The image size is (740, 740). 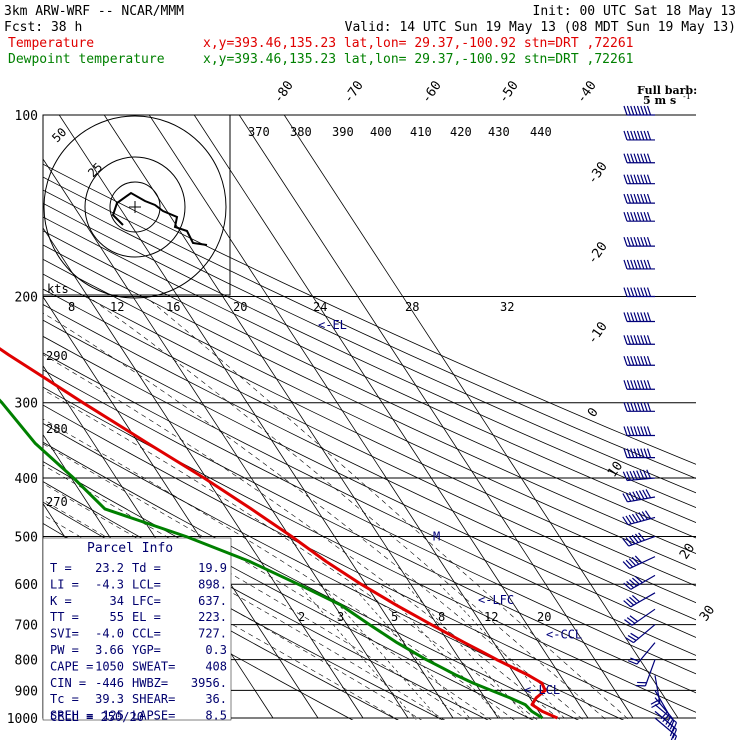 What do you see at coordinates (687, 551) in the screenshot?
I see `isotherm-label-right: 20` at bounding box center [687, 551].